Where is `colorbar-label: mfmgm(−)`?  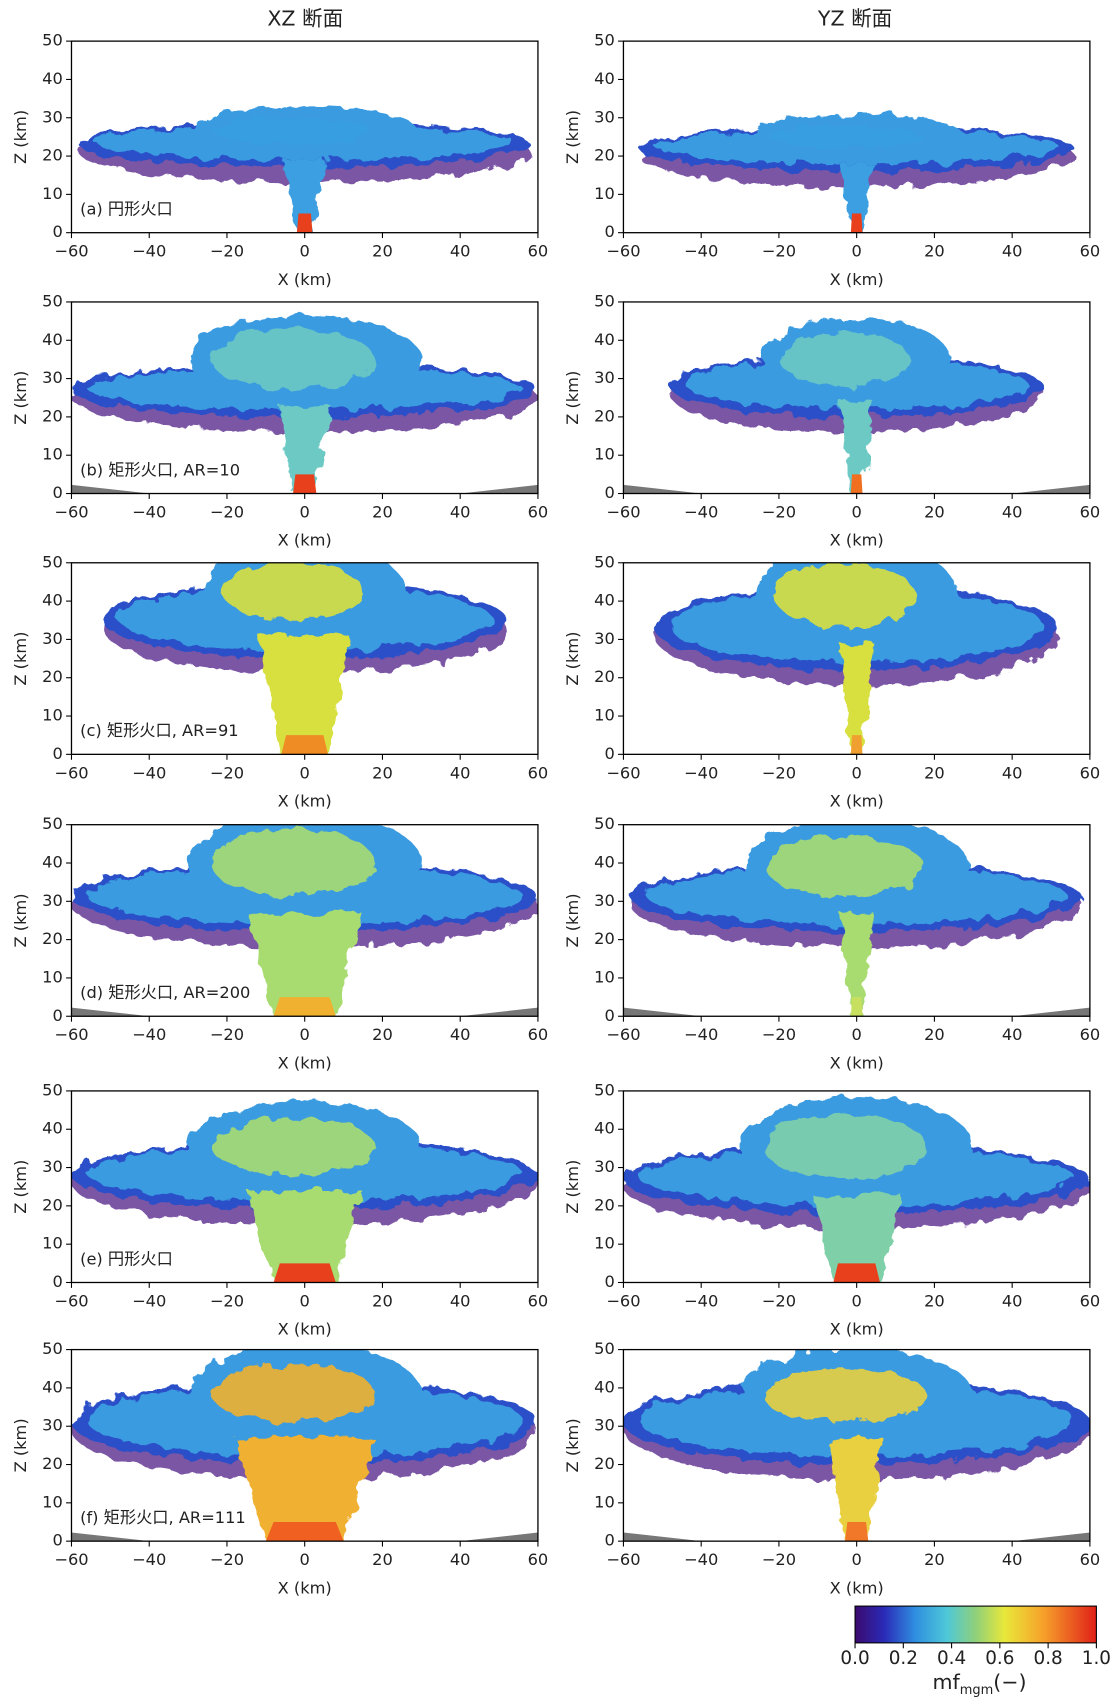 colorbar-label: mfmgm(−) is located at coordinates (980, 1683).